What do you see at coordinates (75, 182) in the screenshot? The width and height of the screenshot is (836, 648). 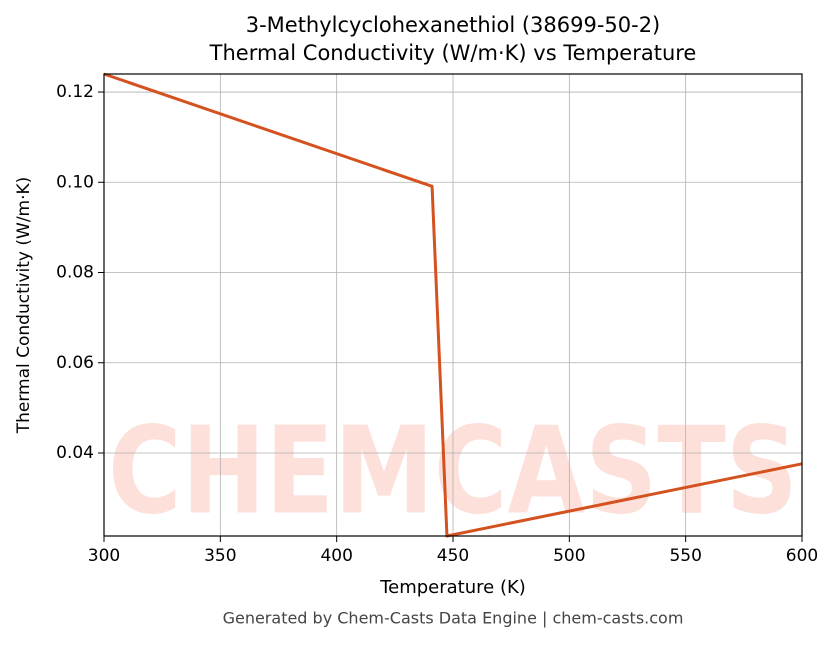 I see `y-tick-label: 0.10` at bounding box center [75, 182].